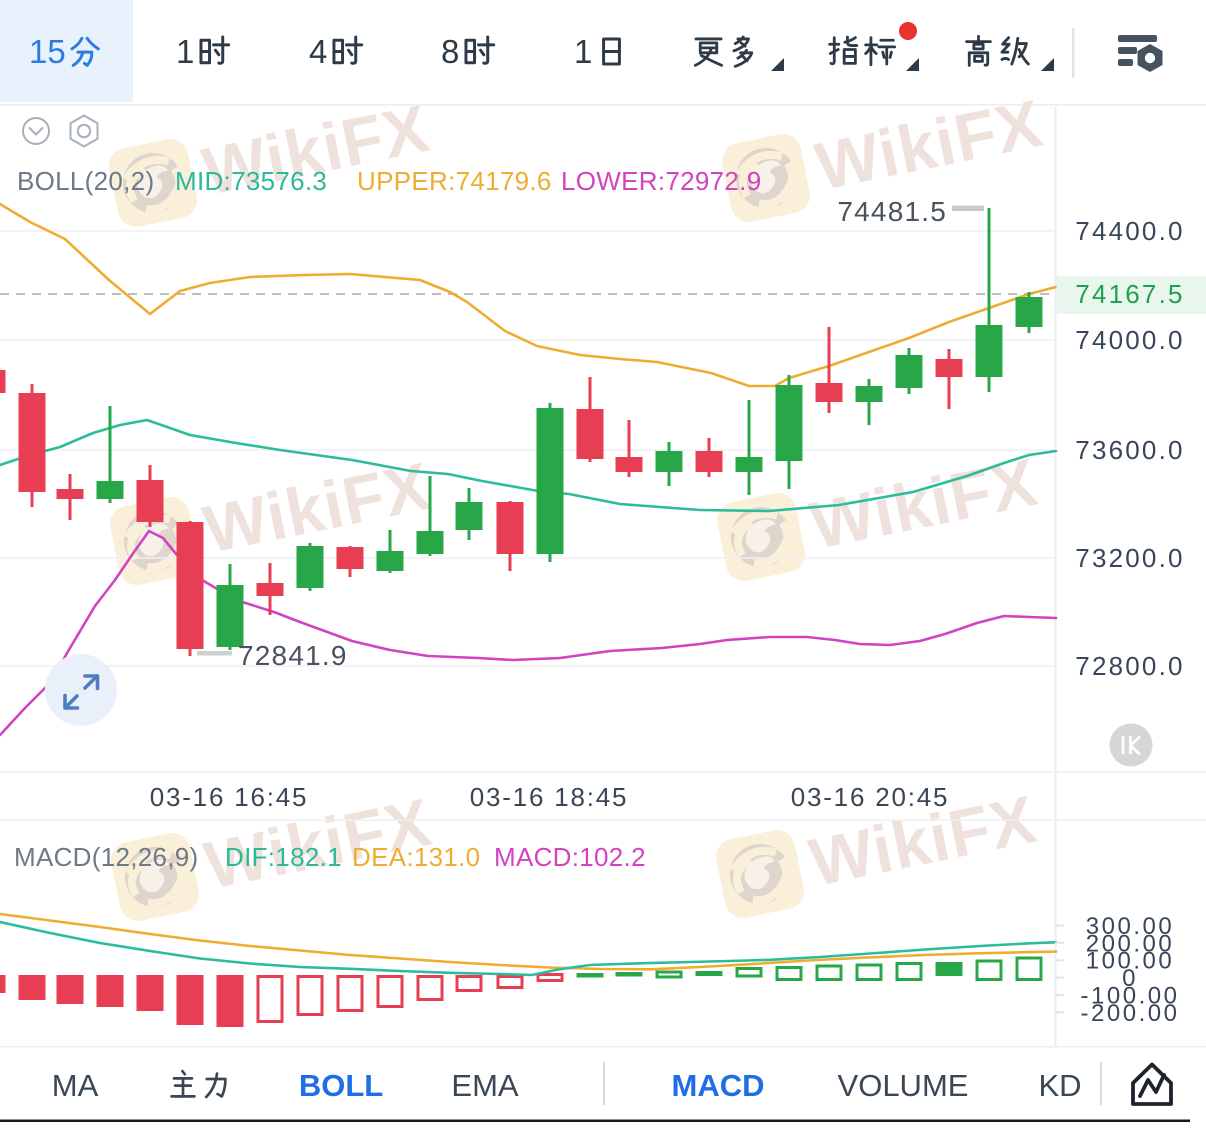  I want to click on svg-text: 72841.9, so click(293, 655).